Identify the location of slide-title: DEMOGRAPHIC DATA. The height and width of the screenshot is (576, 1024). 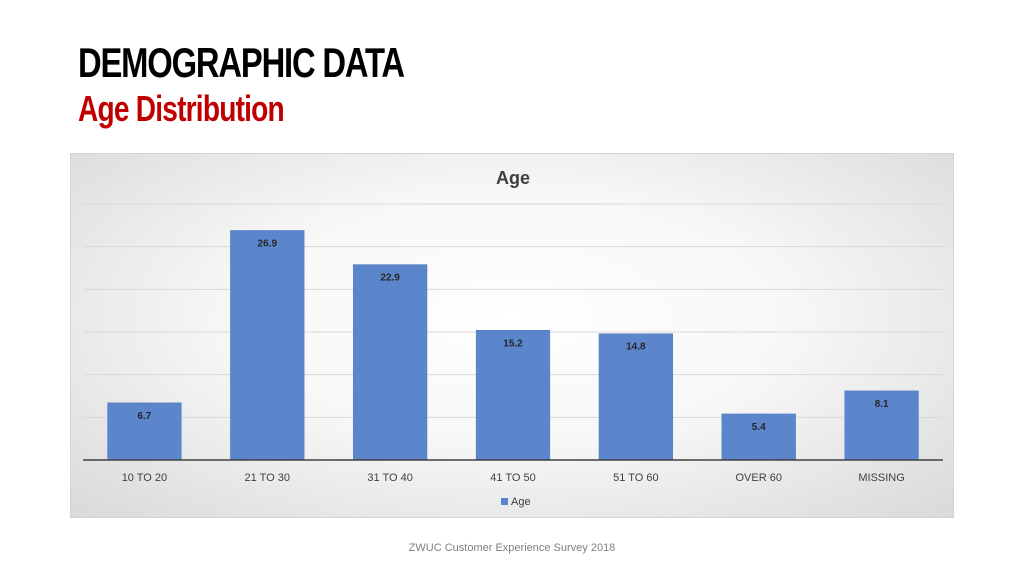
(241, 62).